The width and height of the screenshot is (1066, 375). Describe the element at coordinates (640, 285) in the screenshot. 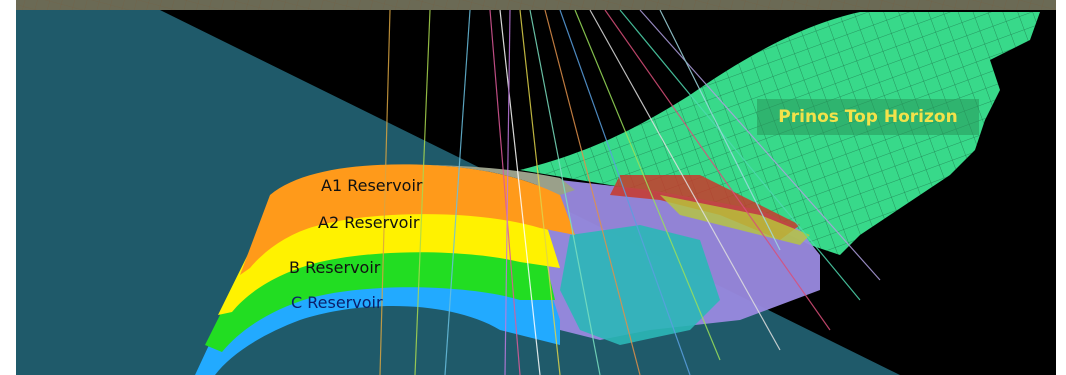

I see `cyan-block` at that location.